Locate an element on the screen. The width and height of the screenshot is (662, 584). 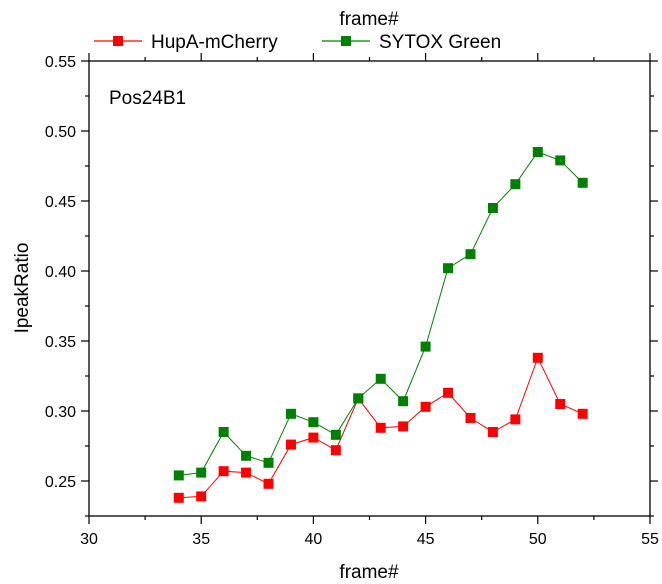
x-tick-label: 55 is located at coordinates (650, 539).